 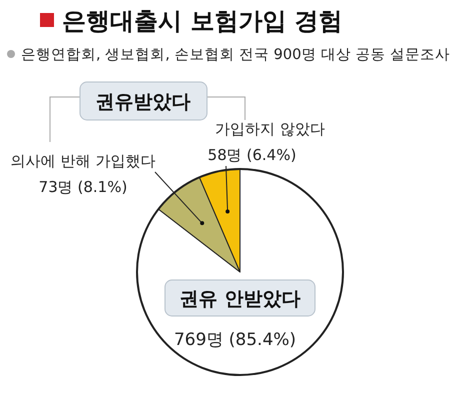 What do you see at coordinates (240, 299) in the screenshot?
I see `slice-label: 권유 안받았다` at bounding box center [240, 299].